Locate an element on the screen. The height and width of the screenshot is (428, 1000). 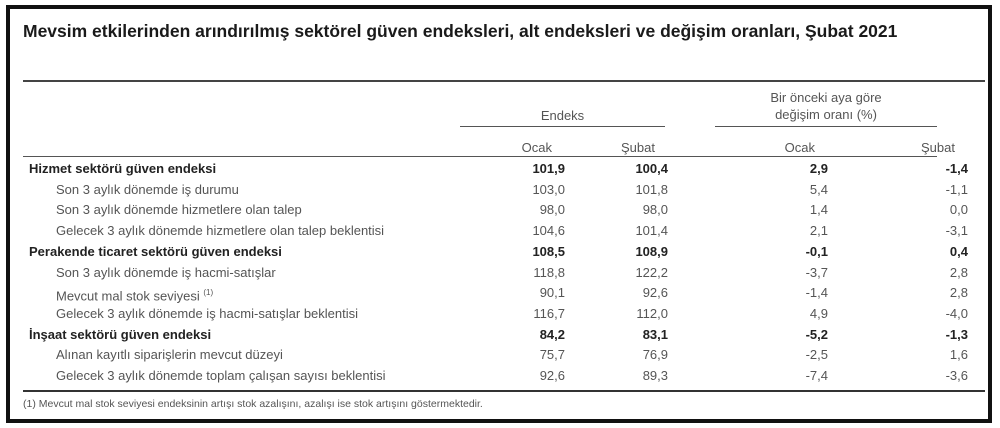
cell-value: 90,1 is located at coordinates (552, 293).